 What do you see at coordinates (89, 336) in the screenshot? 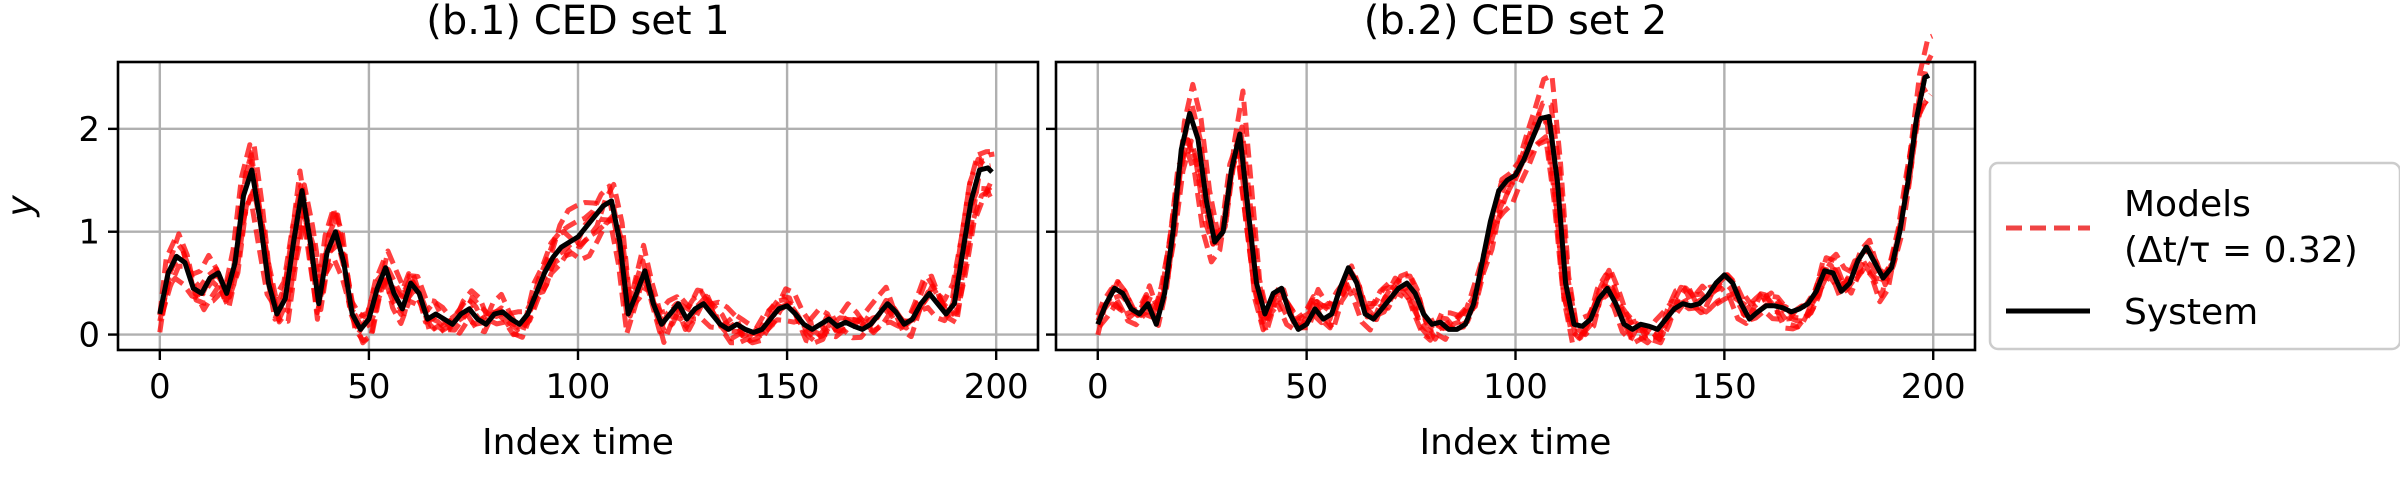
I see `y-tick-label: 0` at bounding box center [89, 336].